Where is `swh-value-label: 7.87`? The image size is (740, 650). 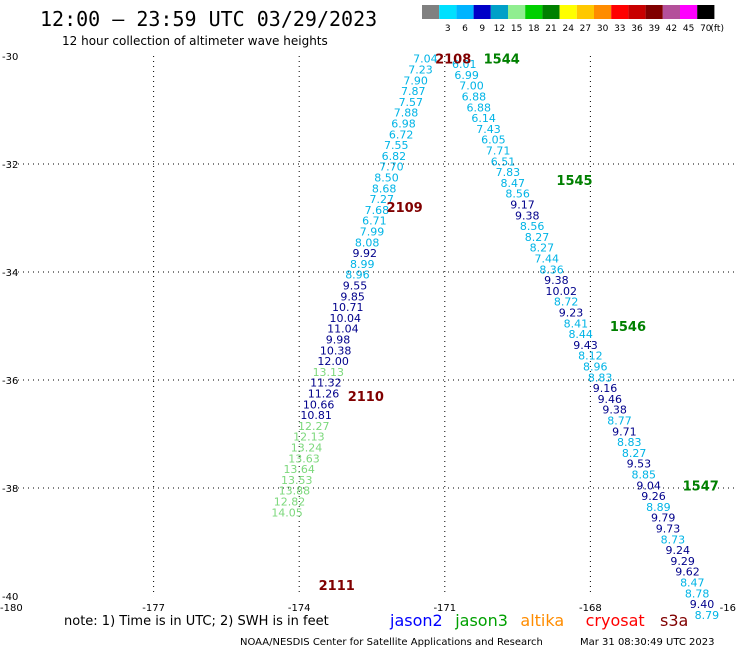 swh-value-label: 7.87 is located at coordinates (413, 91).